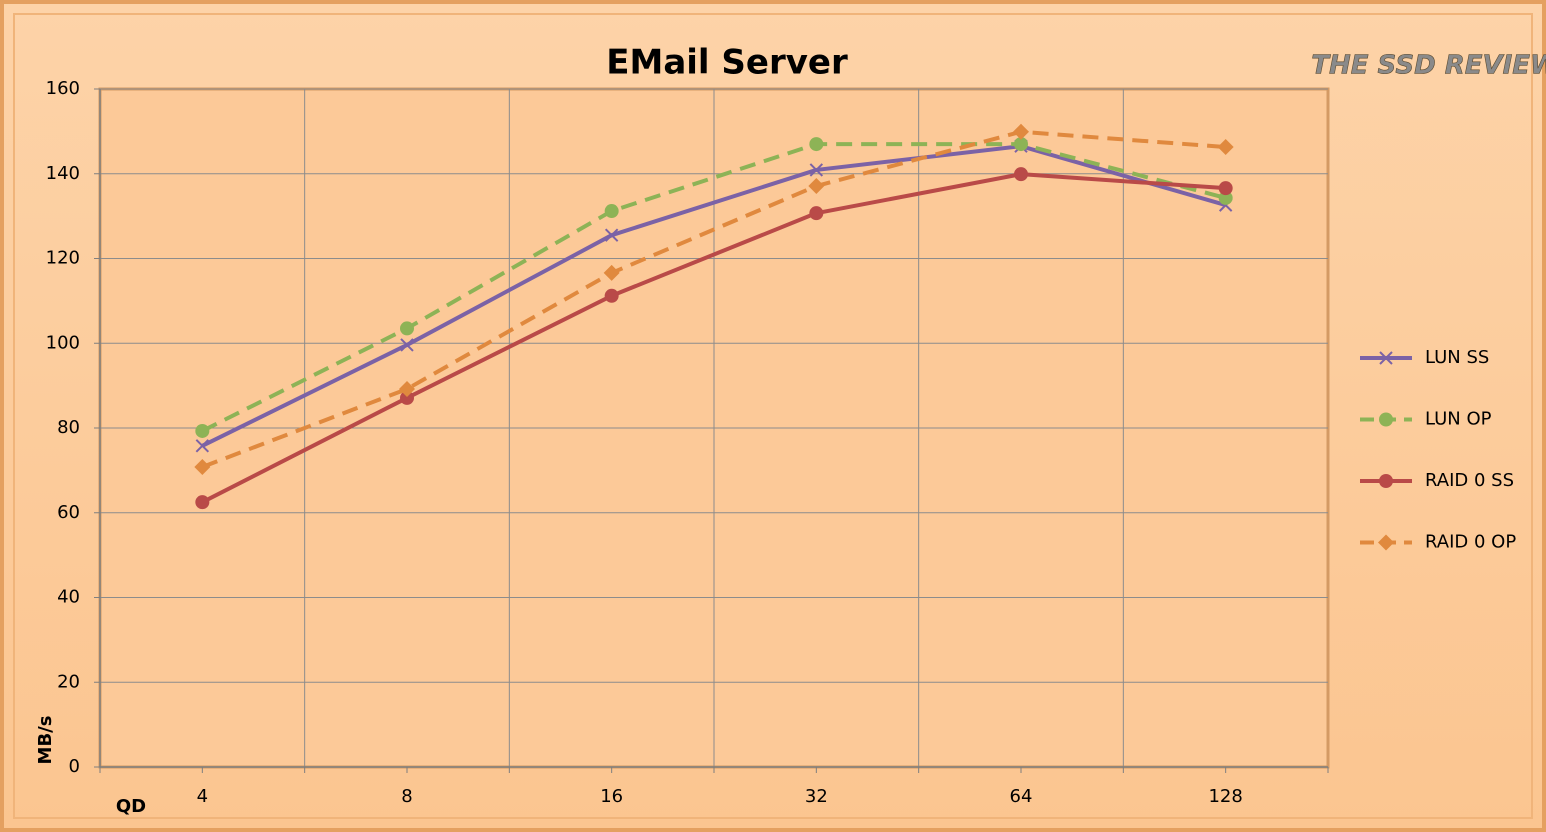 This screenshot has height=832, width=1546. What do you see at coordinates (1469, 480) in the screenshot?
I see `legend-label: RAID 0 SS` at bounding box center [1469, 480].